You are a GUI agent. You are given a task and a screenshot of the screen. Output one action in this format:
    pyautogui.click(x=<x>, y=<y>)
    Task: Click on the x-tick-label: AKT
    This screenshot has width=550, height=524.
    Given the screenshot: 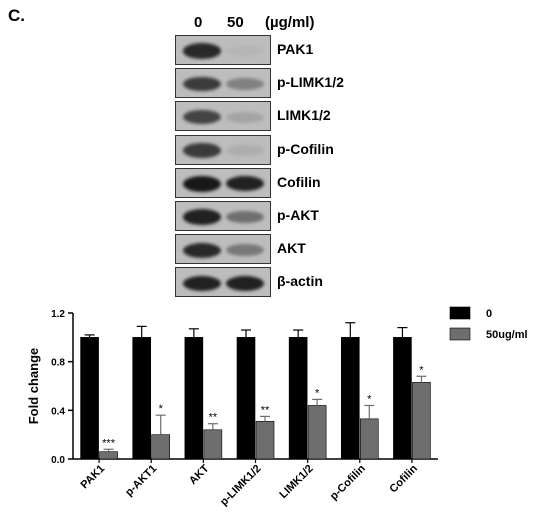 What is the action you would take?
    pyautogui.click(x=199, y=474)
    